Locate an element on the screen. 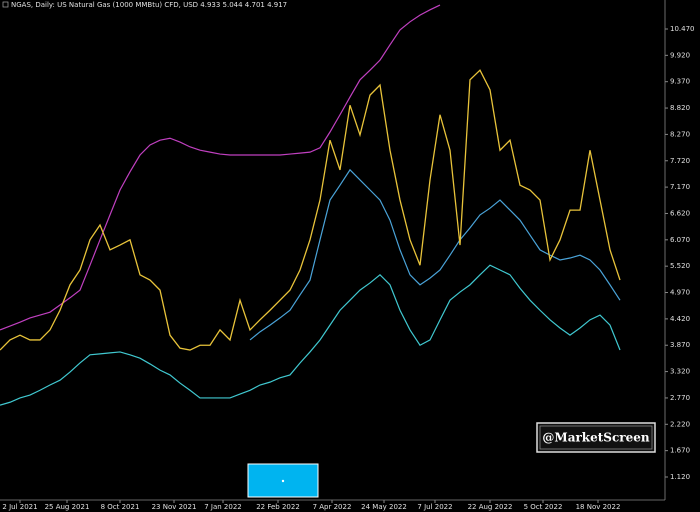 The width and height of the screenshot is (700, 512). x-tick-label: 22 Feb 2022 is located at coordinates (278, 507).